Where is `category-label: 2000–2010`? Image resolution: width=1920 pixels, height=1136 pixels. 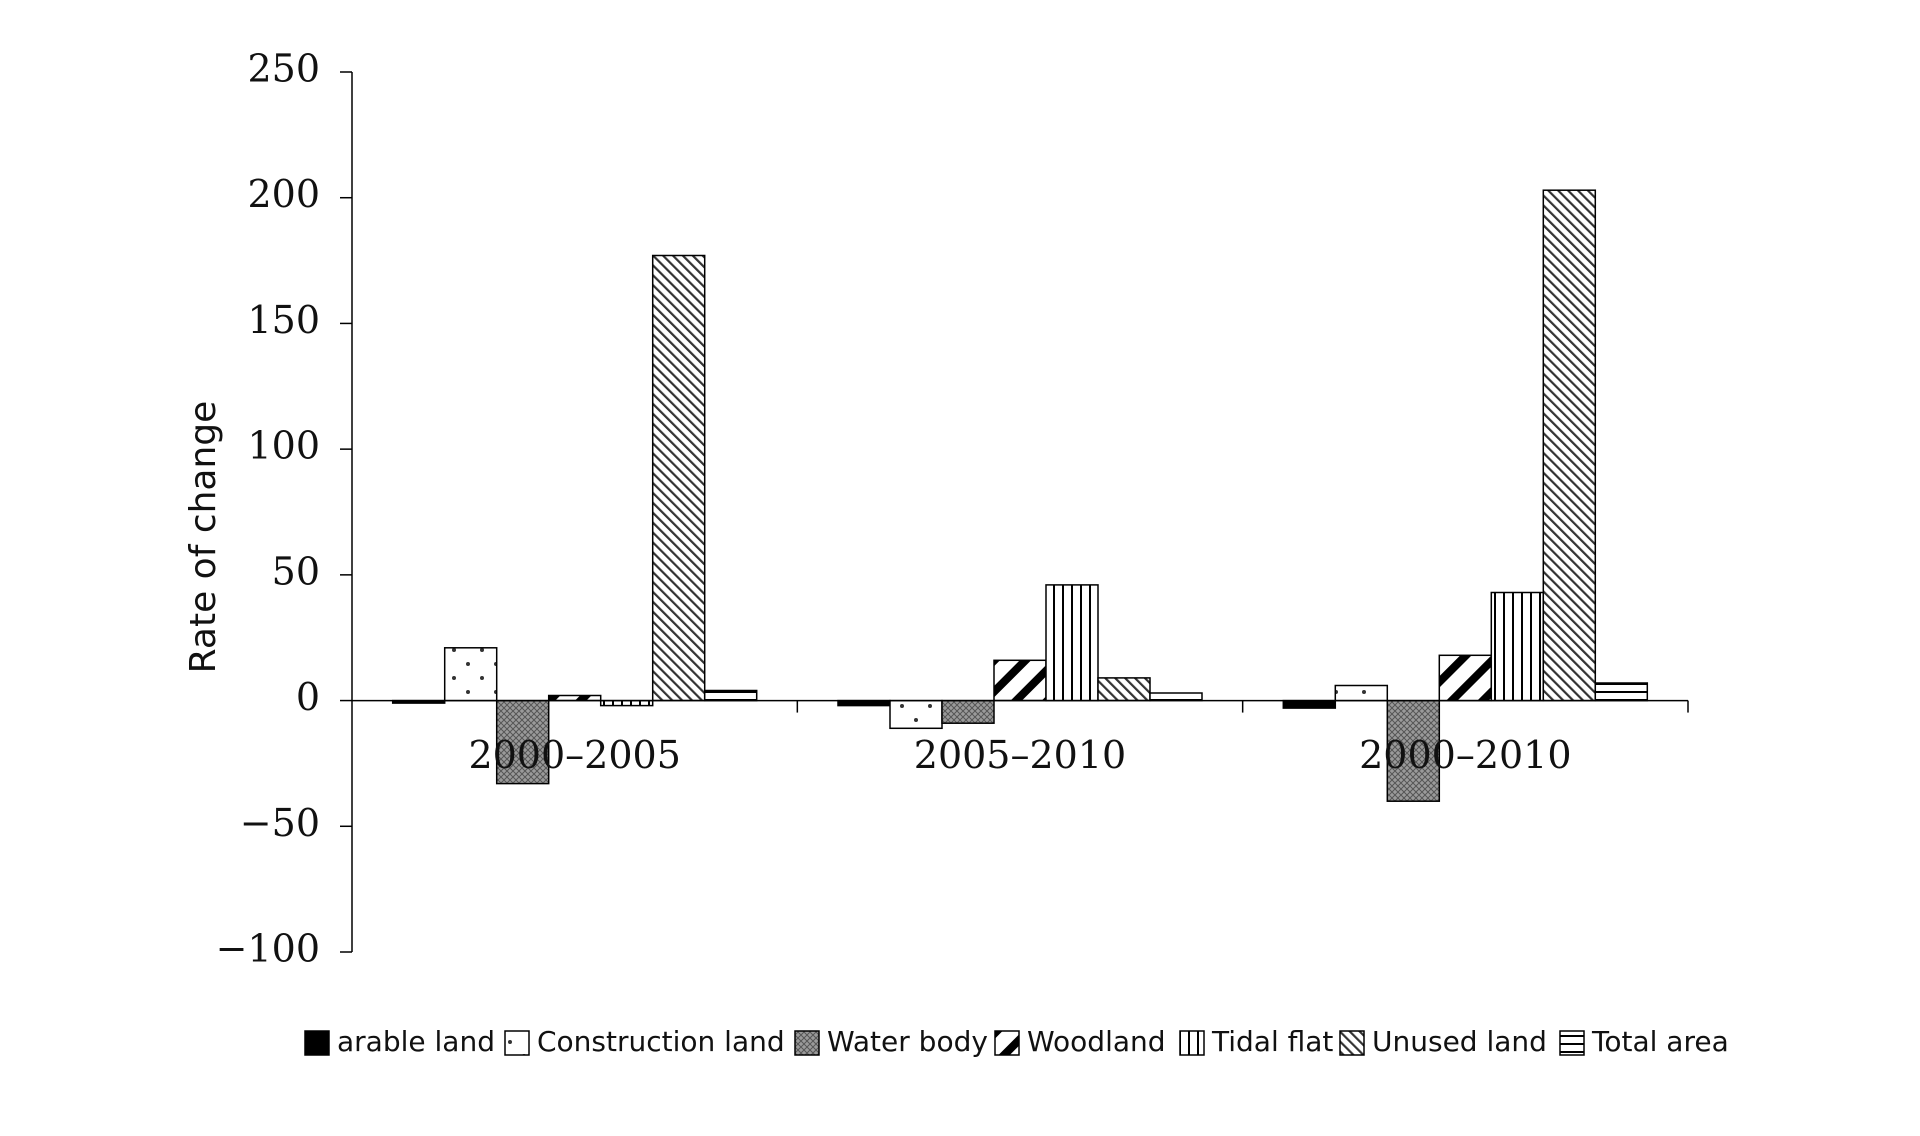 category-label: 2000–2010 is located at coordinates (1465, 755).